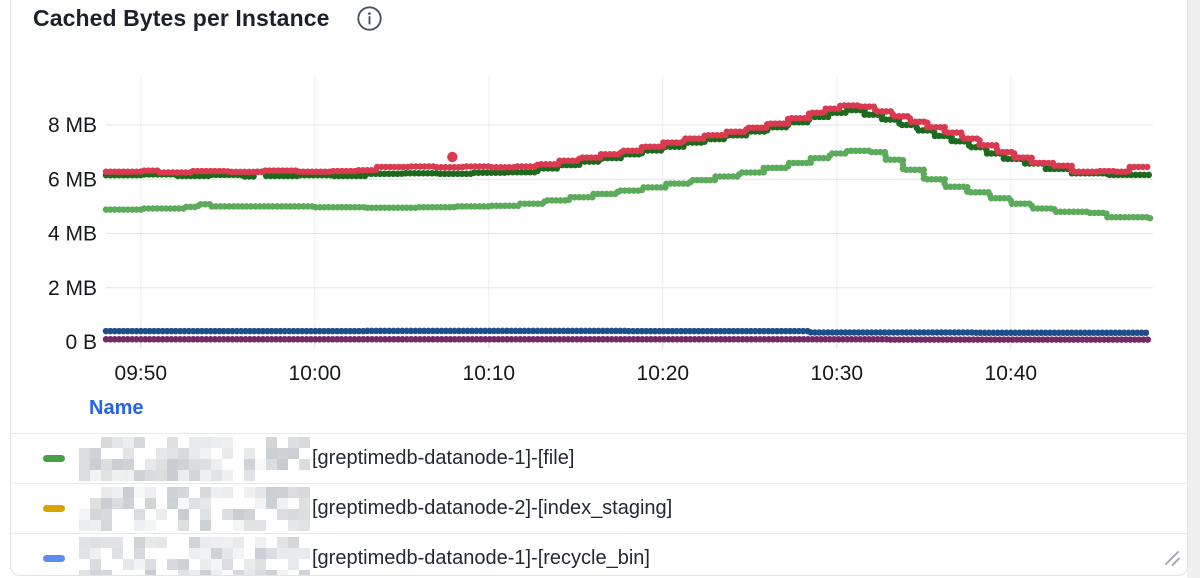  Describe the element at coordinates (1193, 289) in the screenshot. I see `page-background-strip` at that location.